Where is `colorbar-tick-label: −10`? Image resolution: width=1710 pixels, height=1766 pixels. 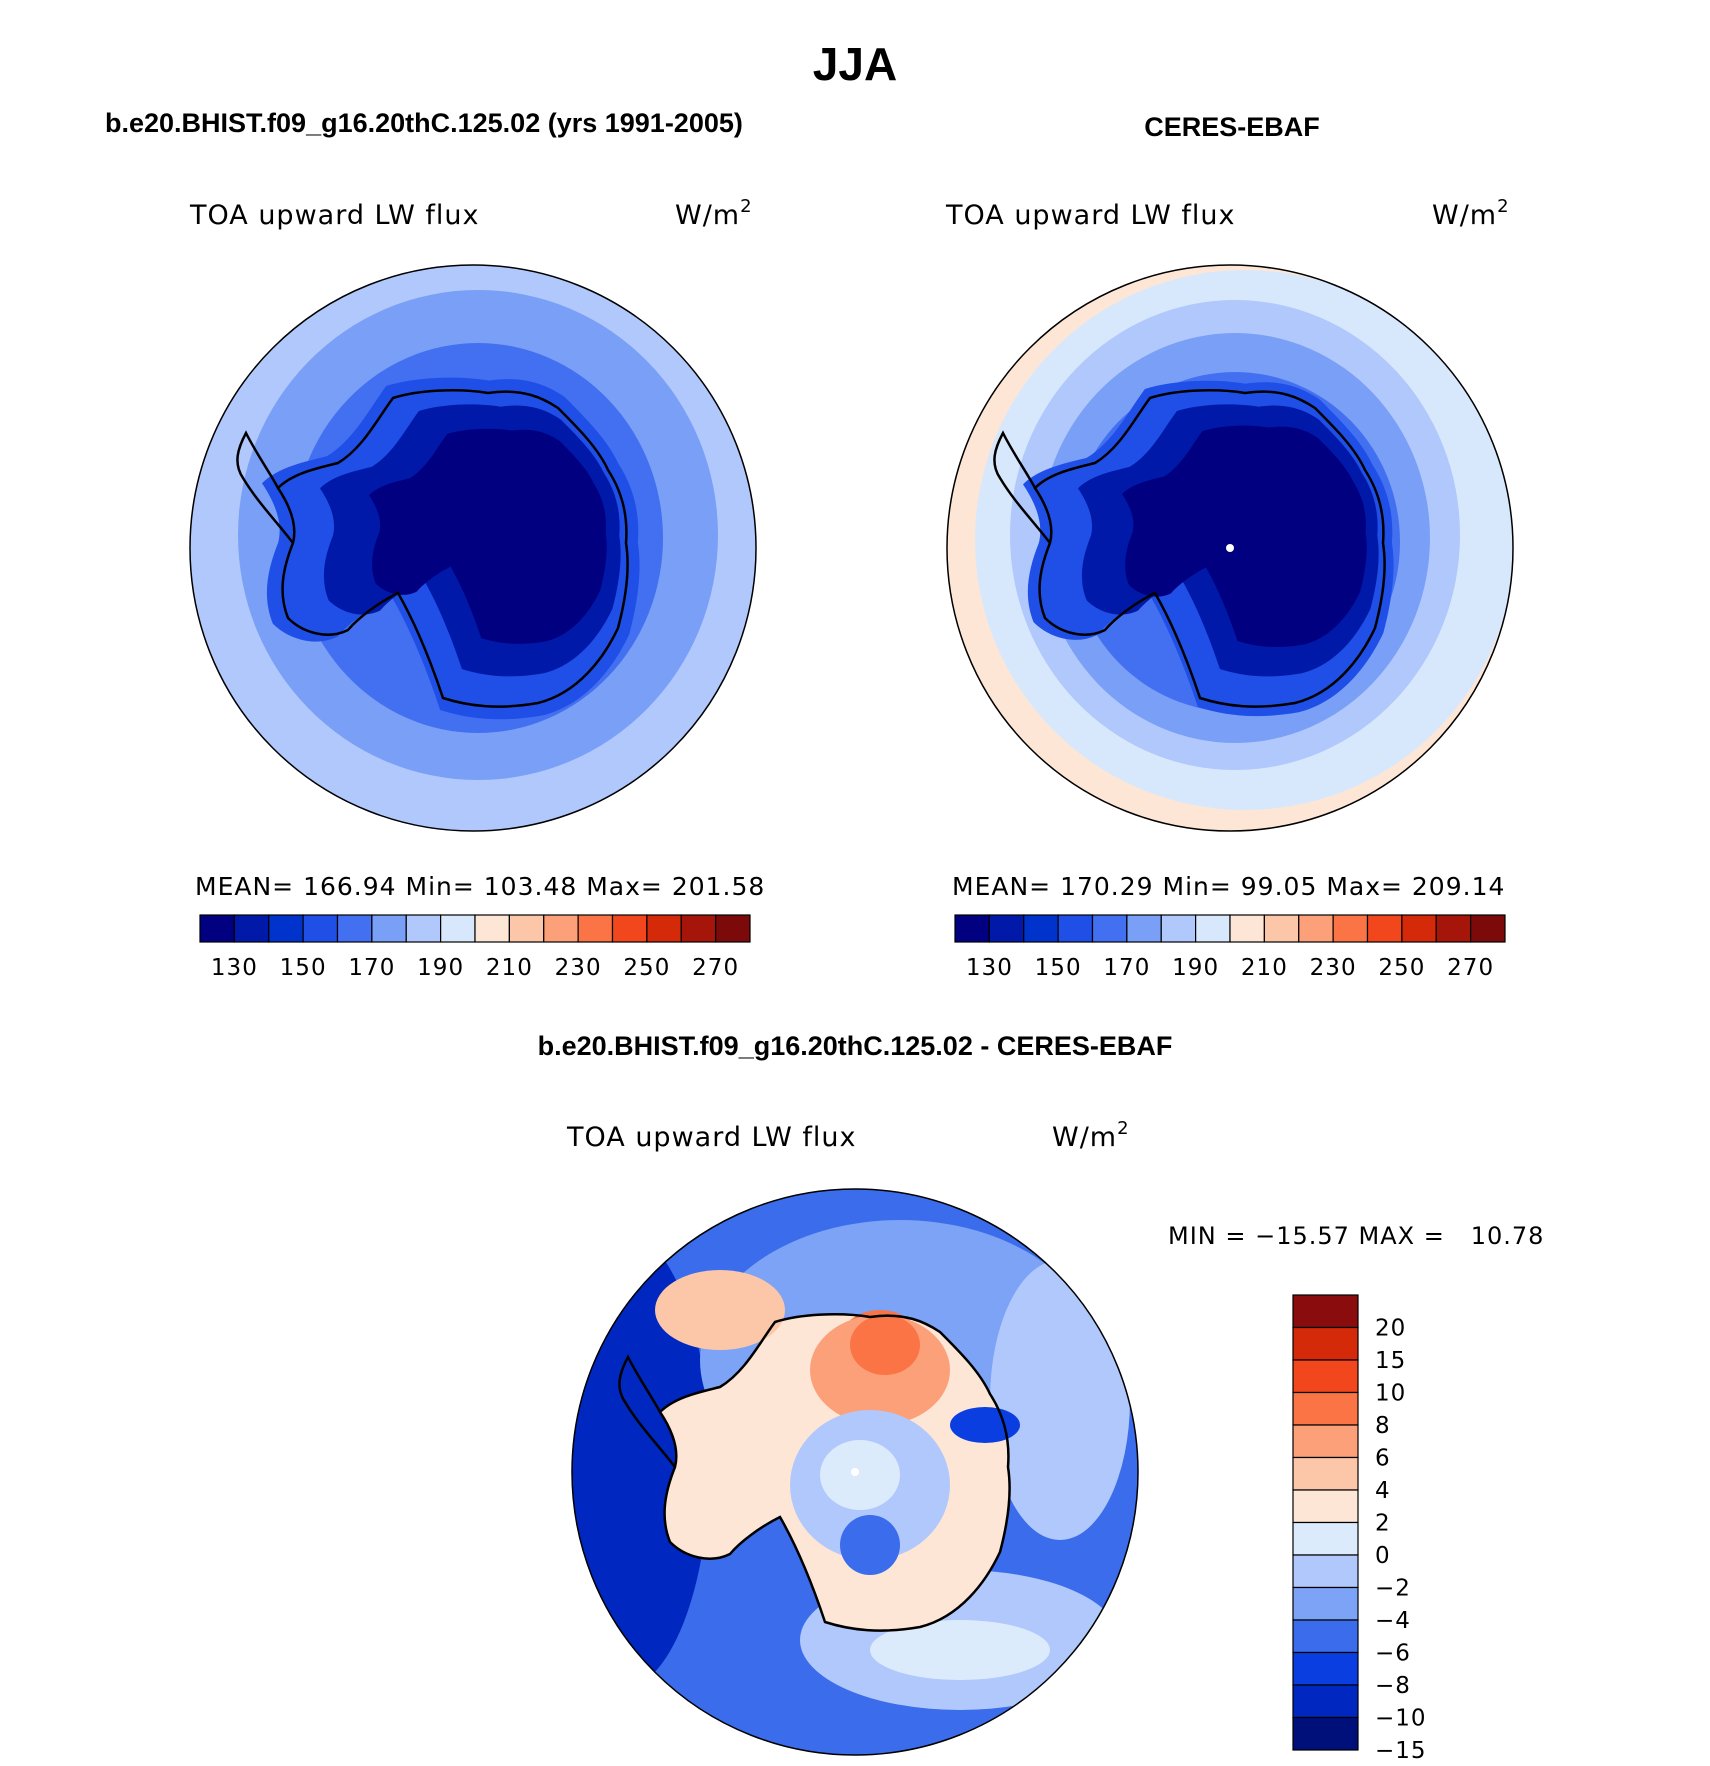
colorbar-tick-label: −10 is located at coordinates (1401, 1719).